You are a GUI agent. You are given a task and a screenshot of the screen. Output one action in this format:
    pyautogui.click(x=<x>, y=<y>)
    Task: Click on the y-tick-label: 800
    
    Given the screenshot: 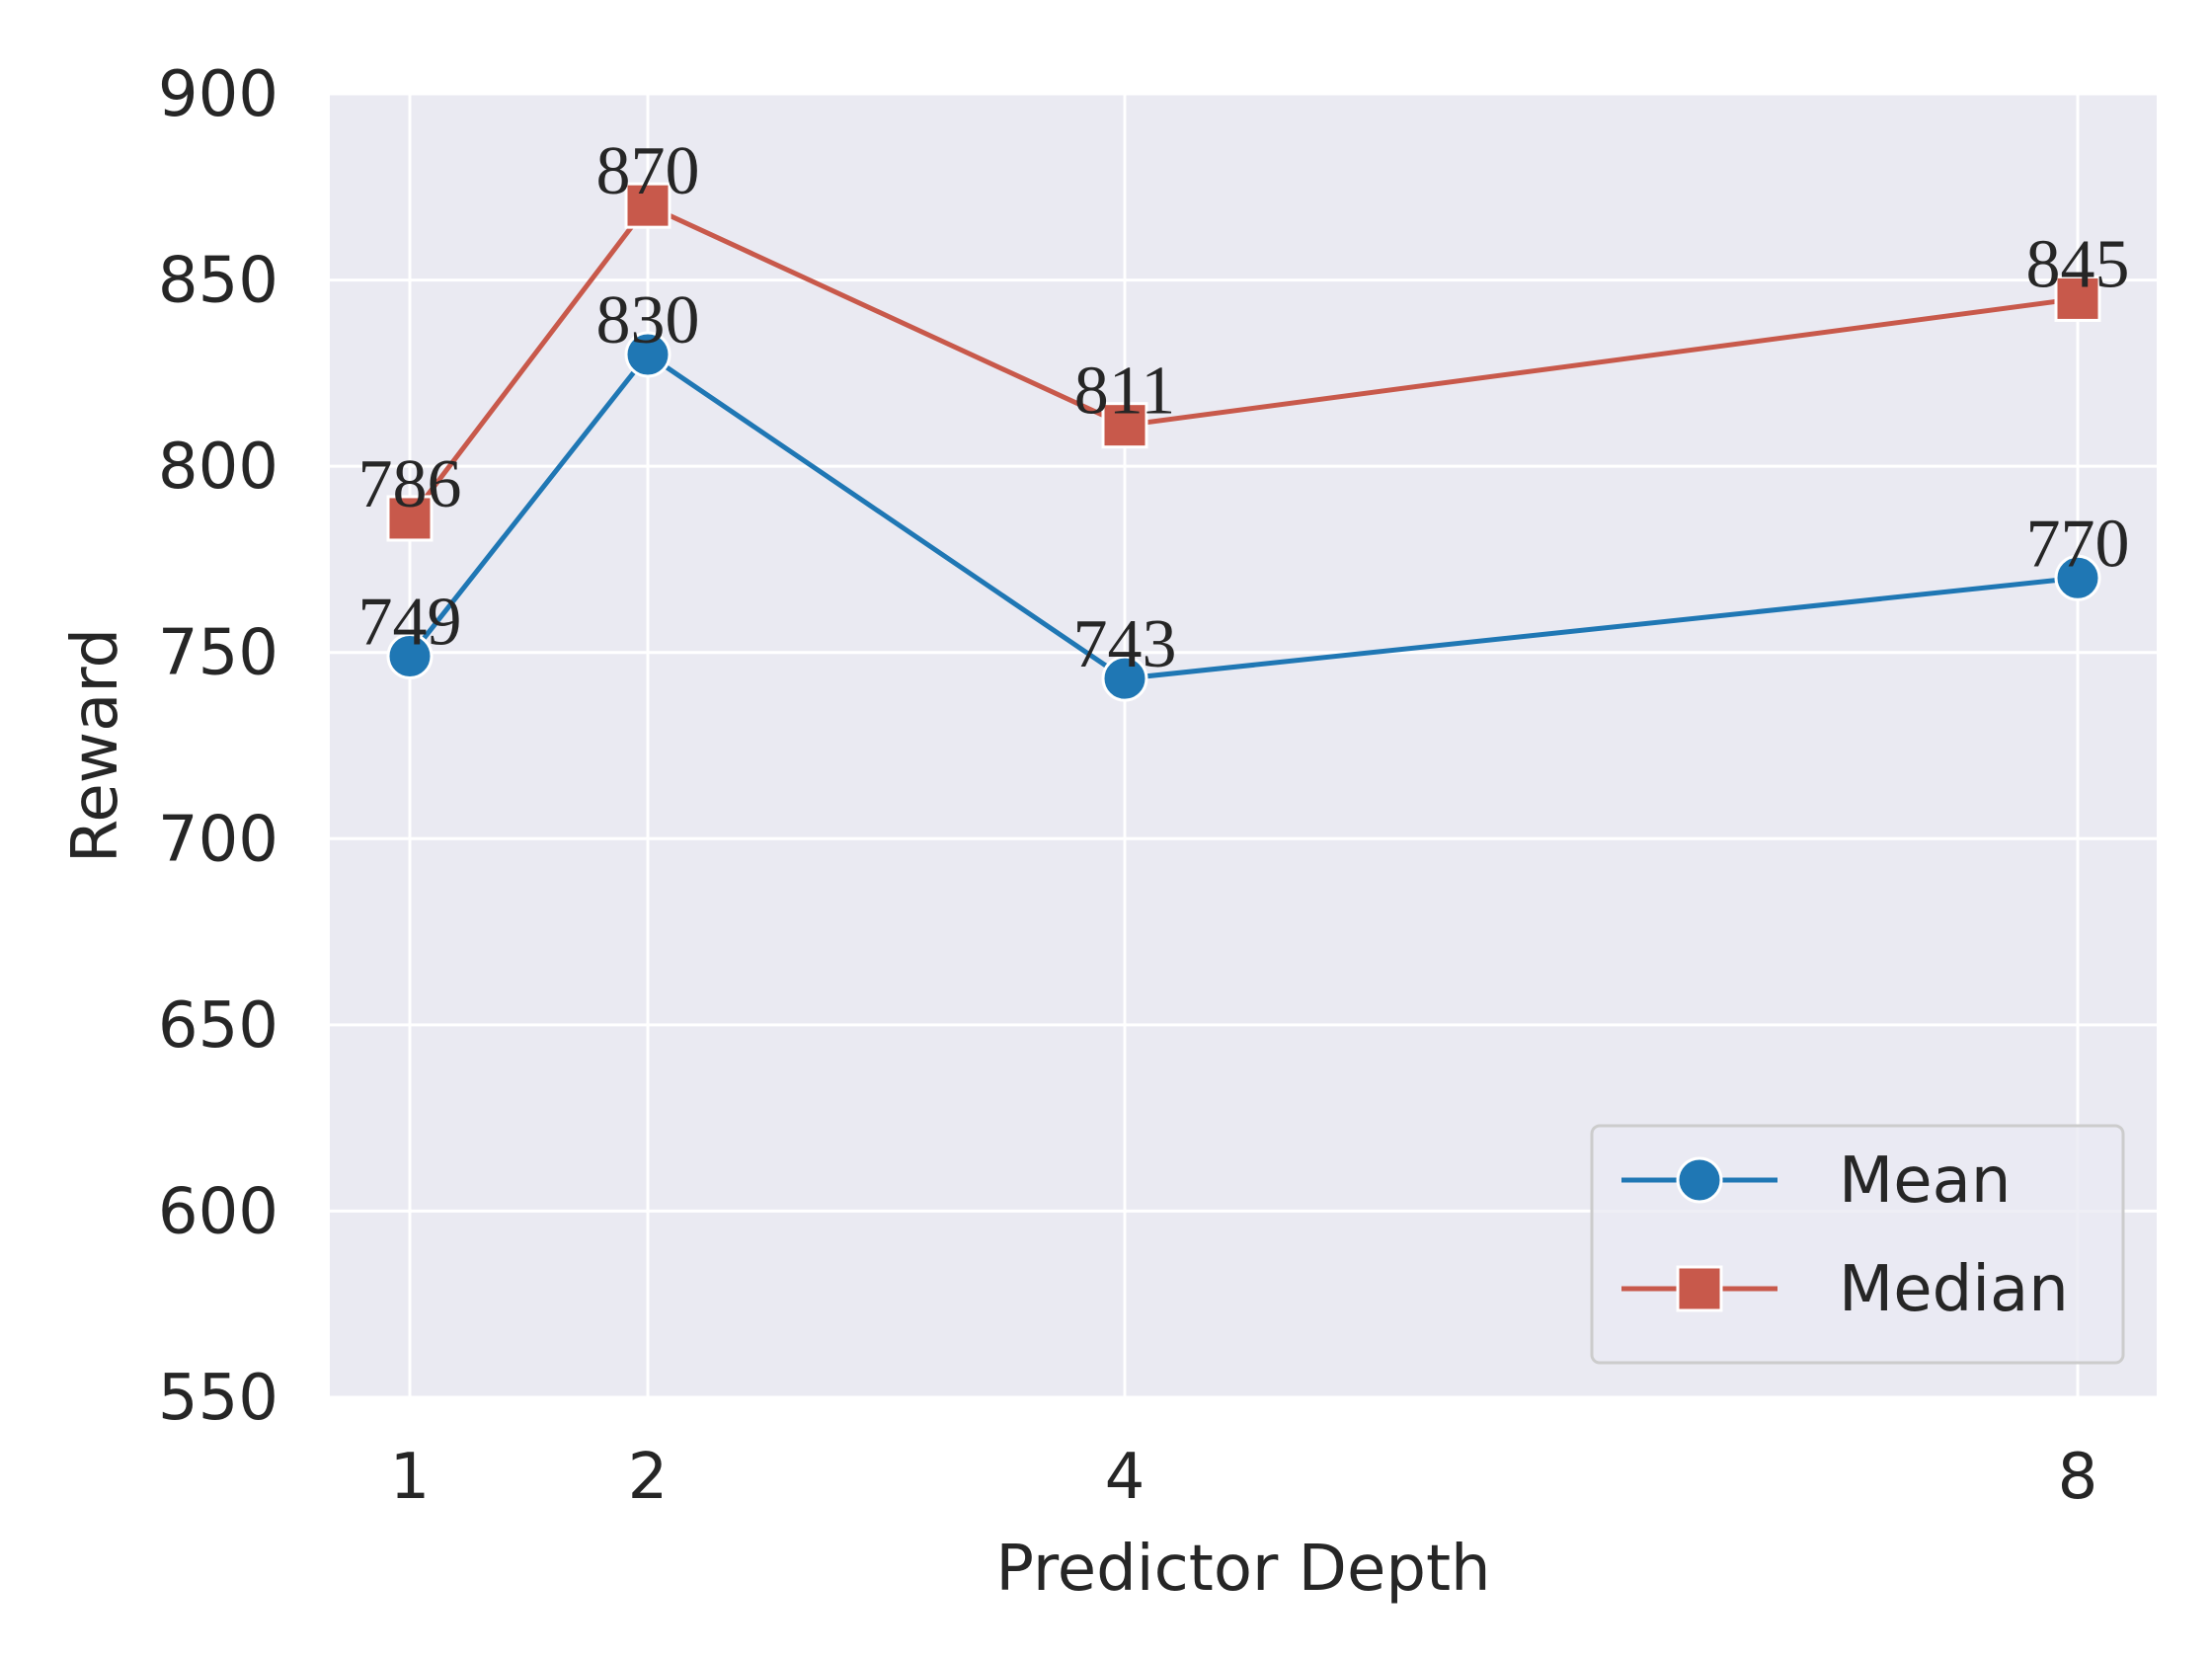 What is the action you would take?
    pyautogui.click(x=218, y=468)
    